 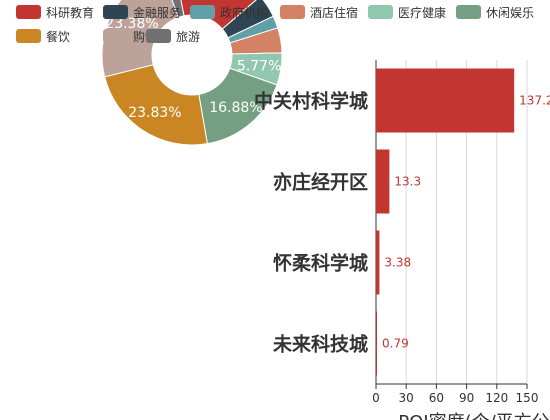 I want to click on legend: 科研教育 金融服务 政府机构 酒店住宿 医疗健康 休闲娱乐 餐饮 购物 旅游, so click(x=275, y=25).